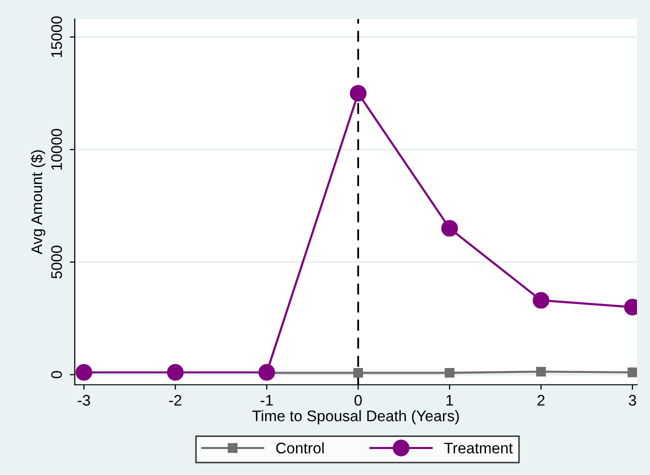 The image size is (650, 475). Describe the element at coordinates (632, 400) in the screenshot. I see `x-tick-label: 3` at that location.